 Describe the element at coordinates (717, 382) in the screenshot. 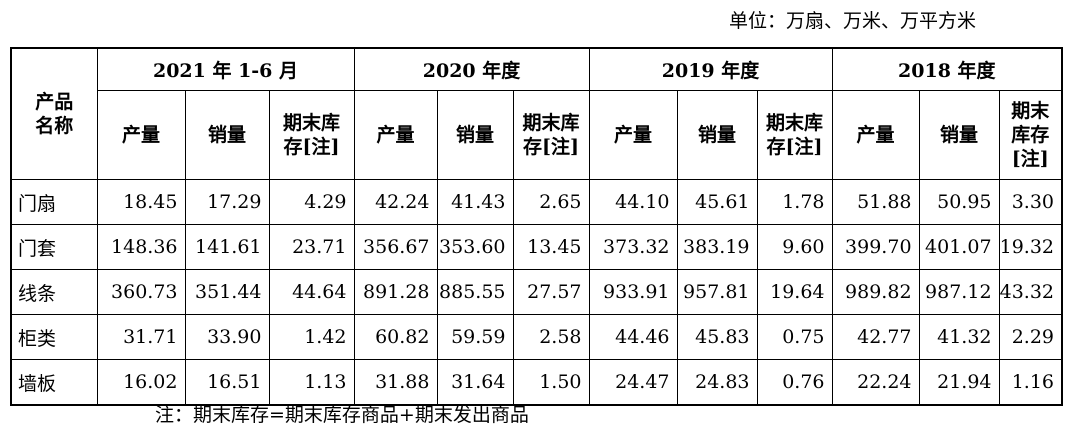

I see `value-cell: 24.83` at that location.